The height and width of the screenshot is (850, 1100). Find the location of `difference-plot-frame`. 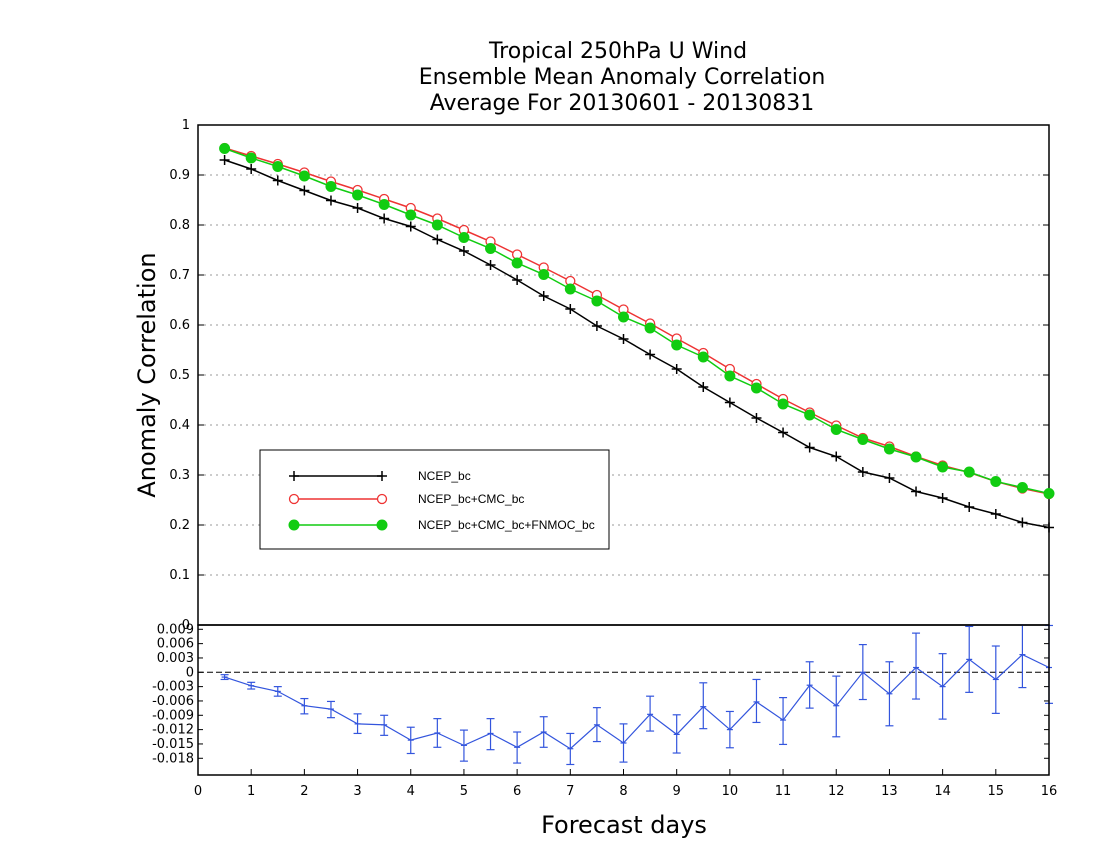

difference-plot-frame is located at coordinates (623, 700).